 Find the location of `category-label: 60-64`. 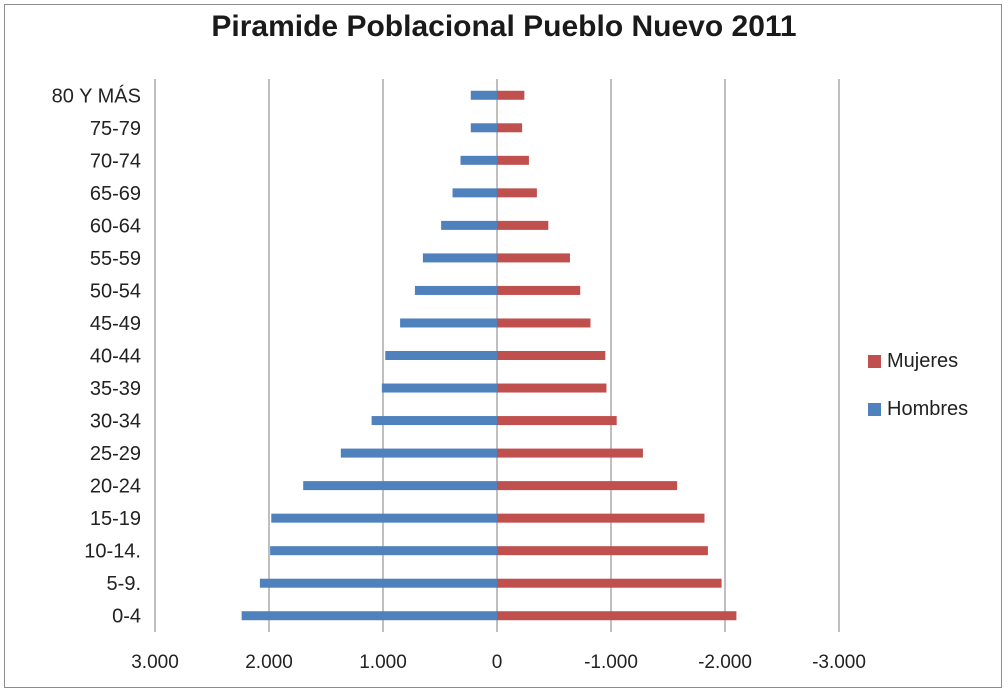

category-label: 60-64 is located at coordinates (115, 226).